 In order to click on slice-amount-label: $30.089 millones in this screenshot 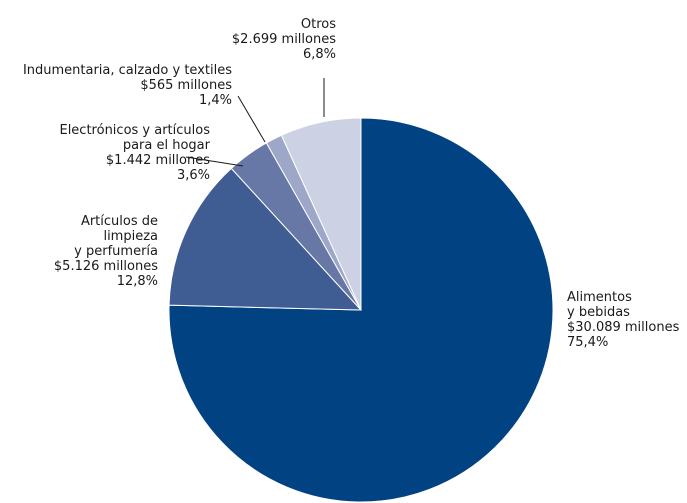, I will do `click(623, 327)`.